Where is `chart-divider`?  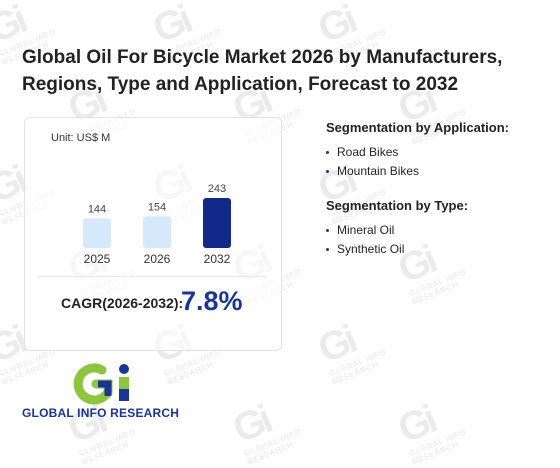
chart-divider is located at coordinates (152, 276).